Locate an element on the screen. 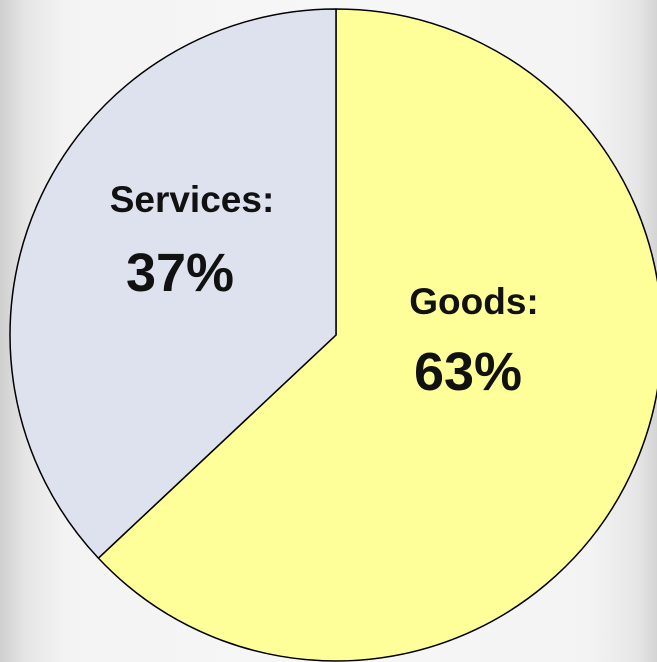  goods-percent: 63% is located at coordinates (468, 372).